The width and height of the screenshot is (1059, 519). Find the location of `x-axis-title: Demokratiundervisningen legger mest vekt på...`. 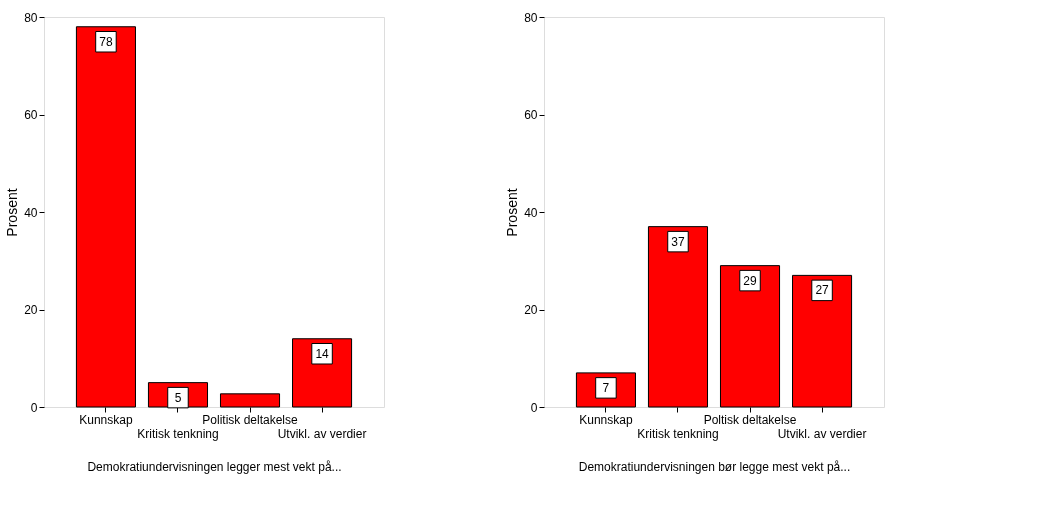

x-axis-title: Demokratiundervisningen legger mest vekt på... is located at coordinates (214, 466).